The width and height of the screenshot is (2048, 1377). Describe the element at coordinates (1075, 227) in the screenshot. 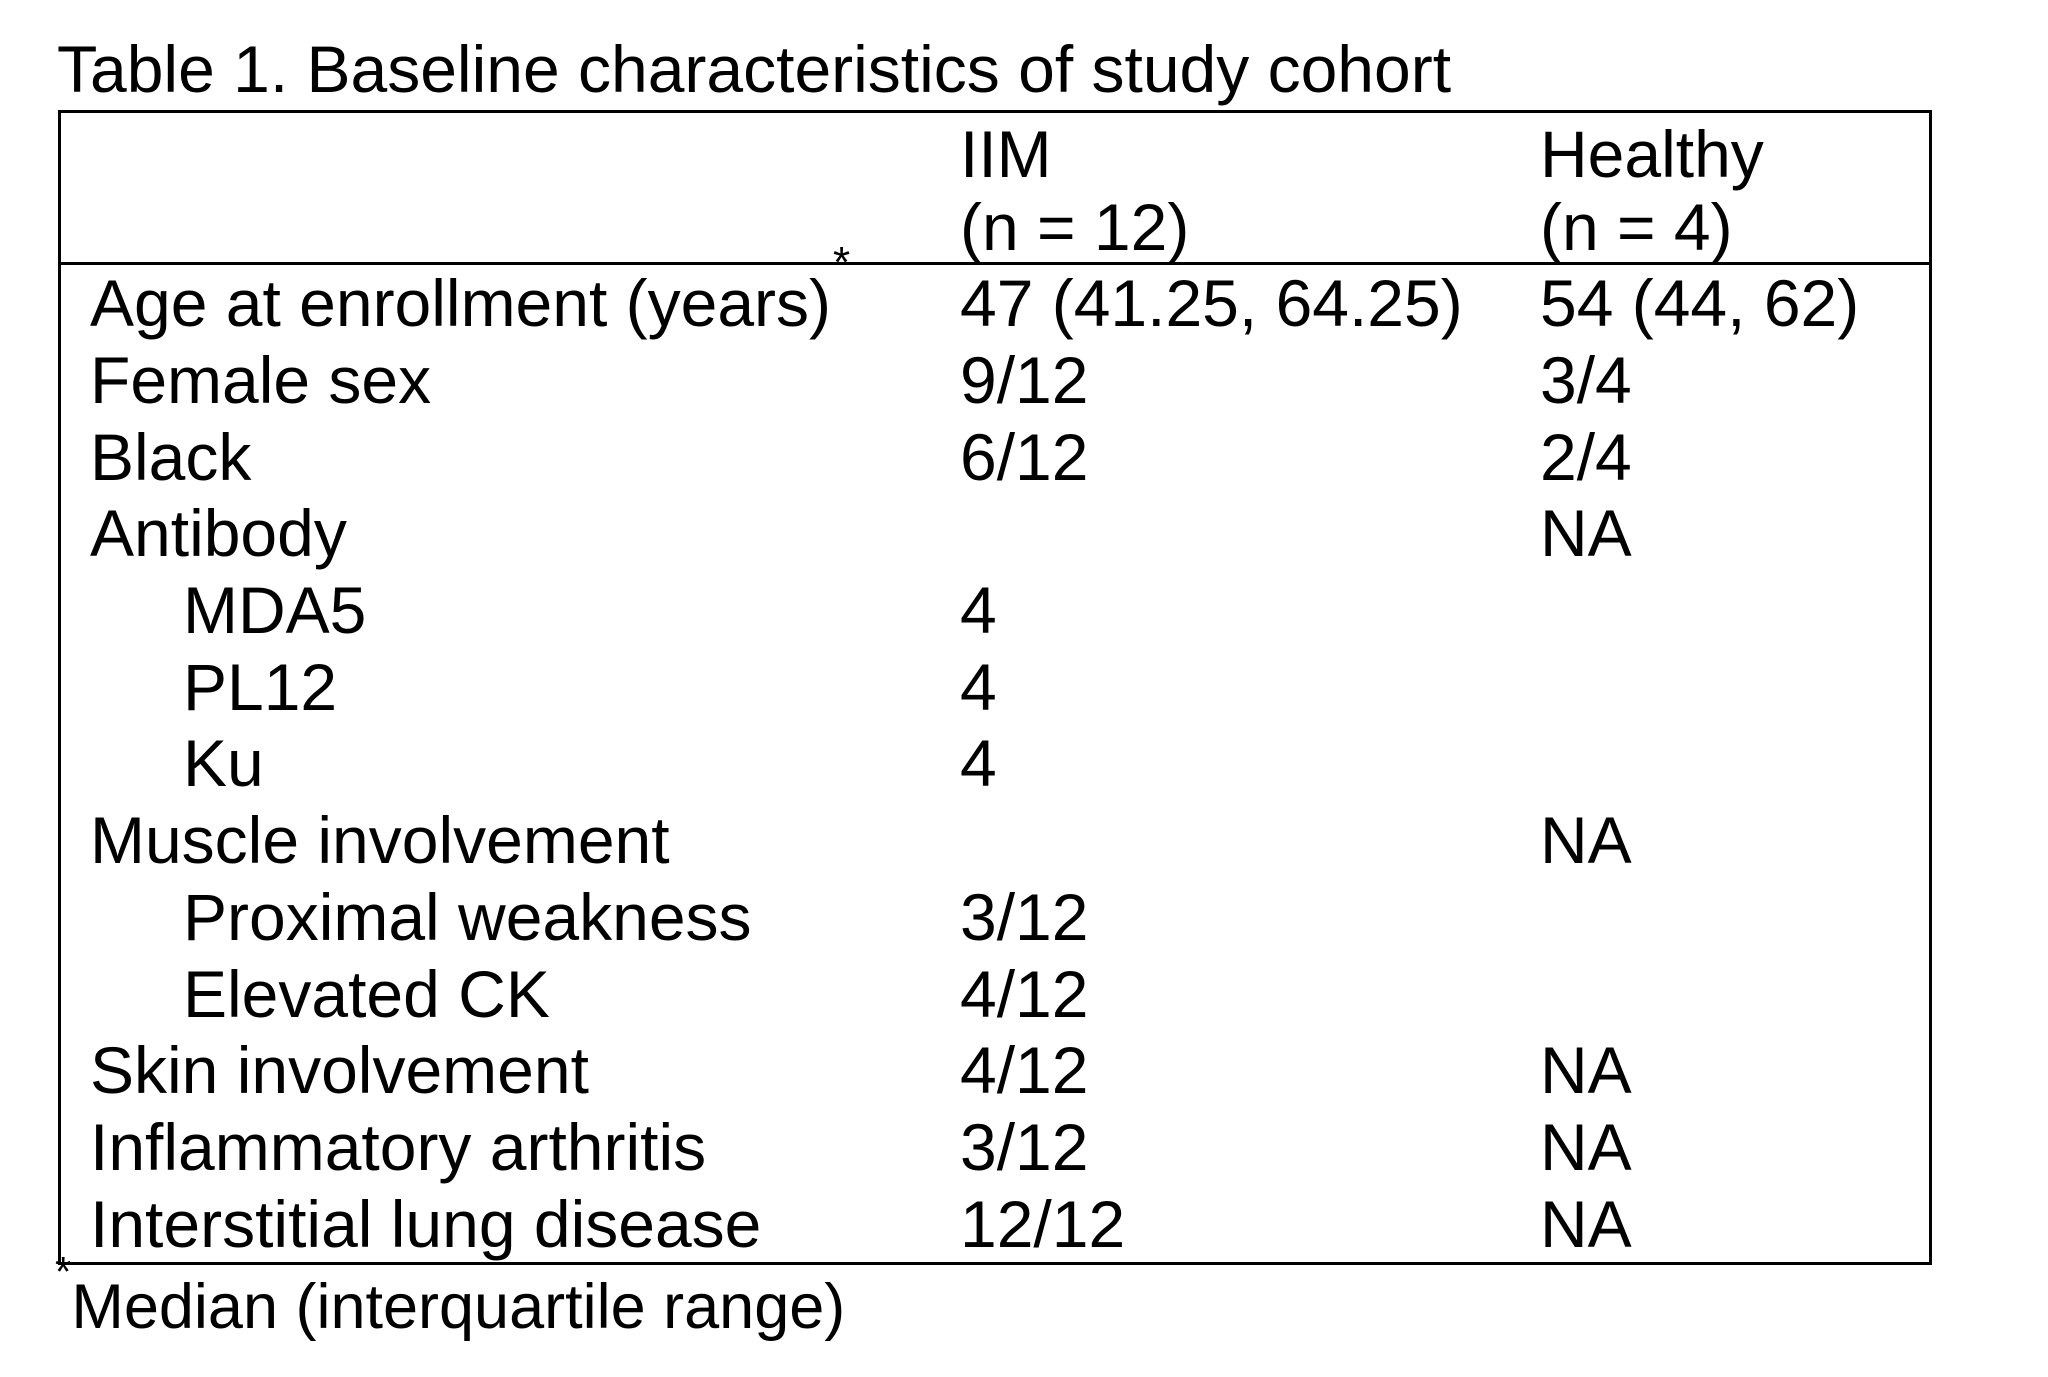

I see `column-count-iim: (n = 12)` at that location.